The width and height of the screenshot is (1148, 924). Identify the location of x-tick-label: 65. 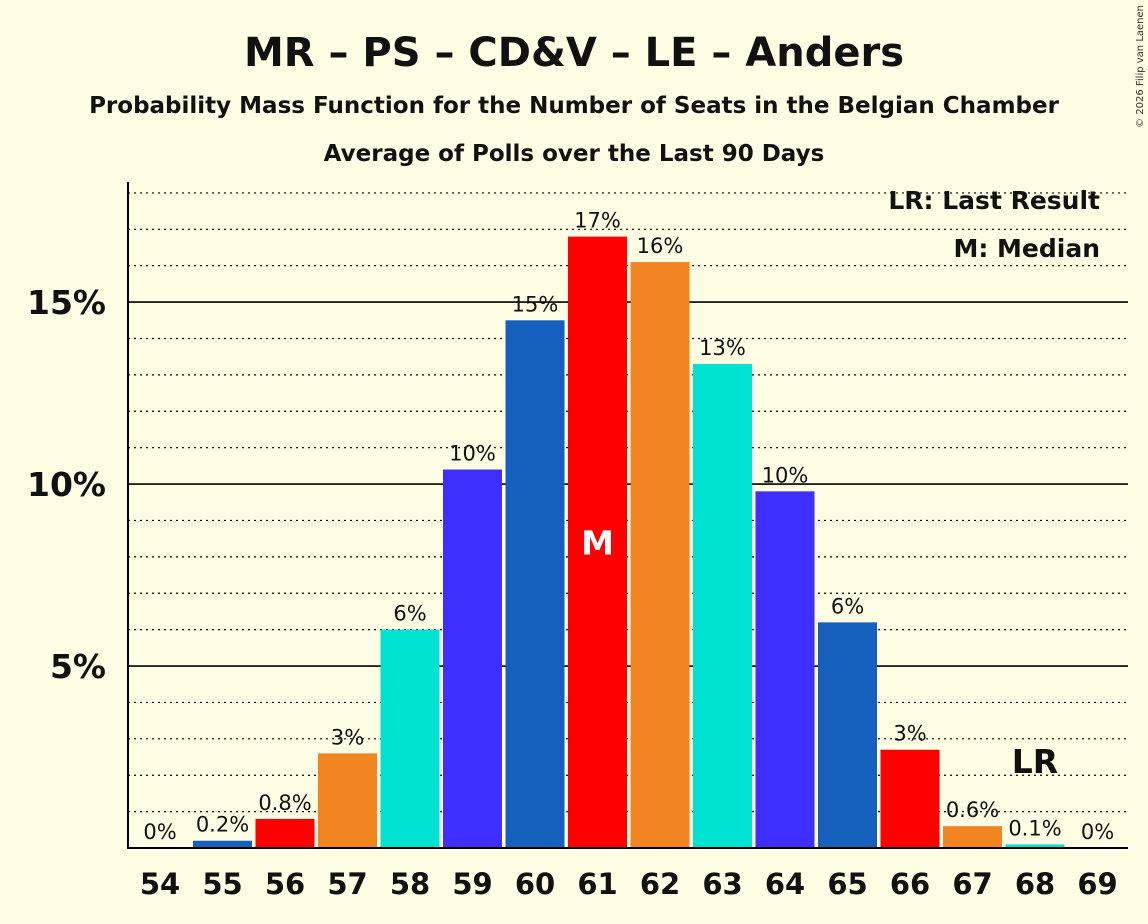
(847, 884).